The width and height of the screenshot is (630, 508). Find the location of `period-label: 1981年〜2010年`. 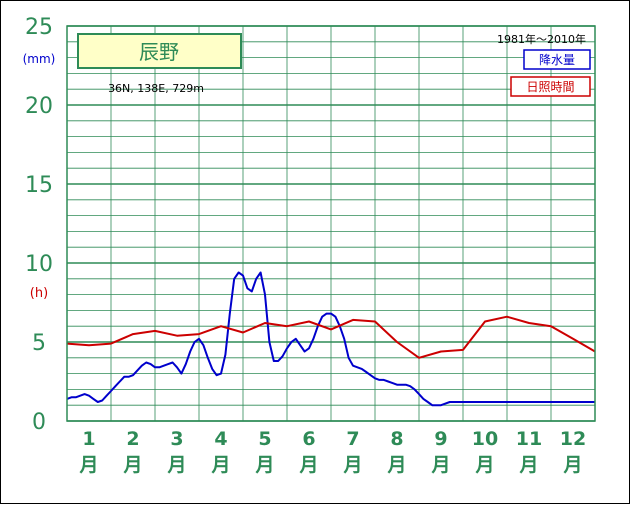

period-label: 1981年〜2010年 is located at coordinates (541, 39).